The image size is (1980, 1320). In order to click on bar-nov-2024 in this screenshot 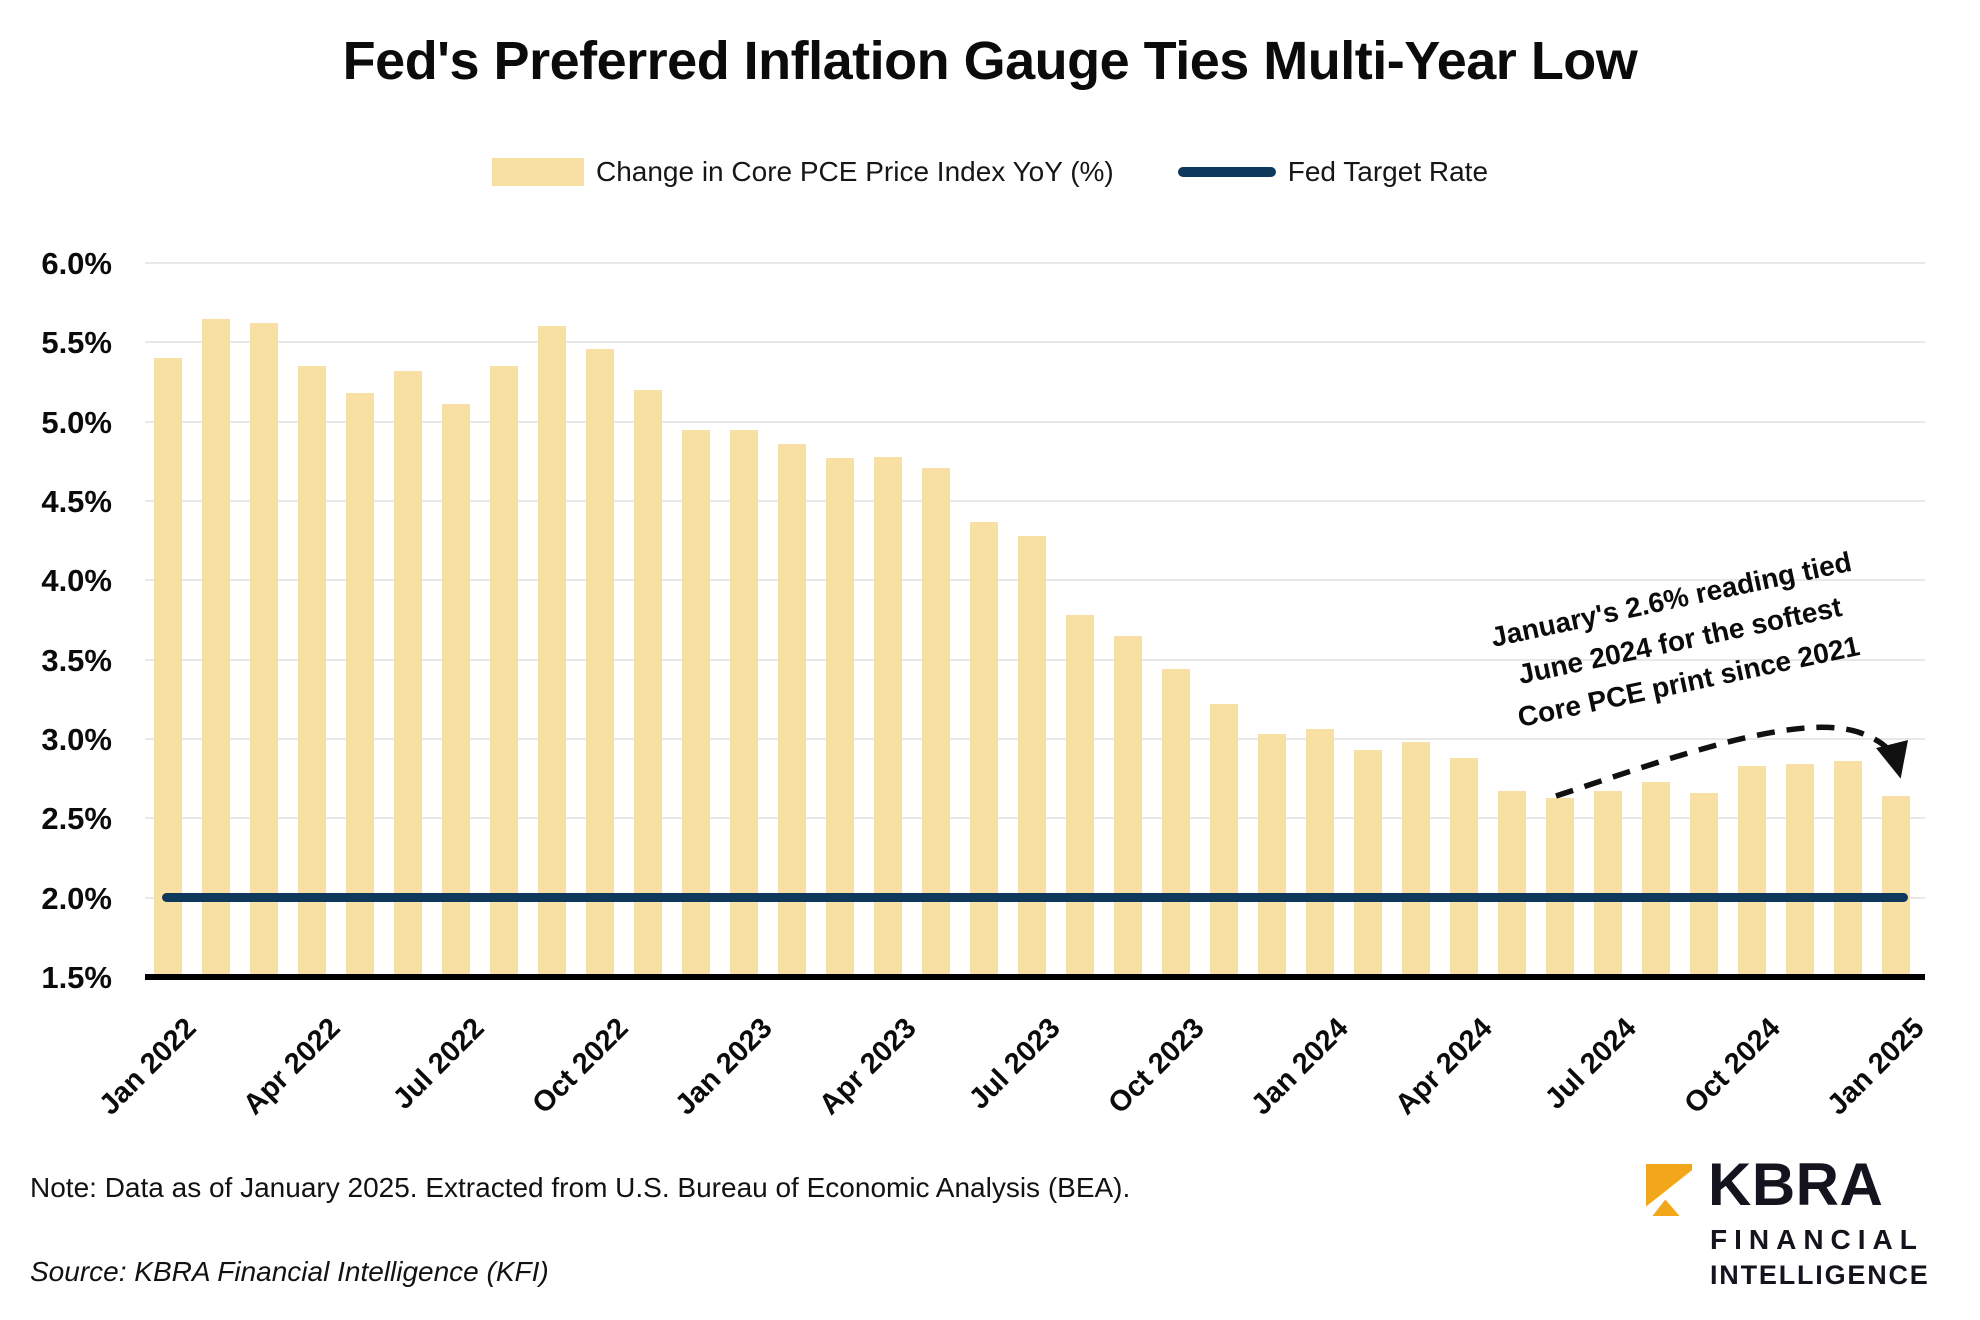, I will do `click(1800, 870)`.